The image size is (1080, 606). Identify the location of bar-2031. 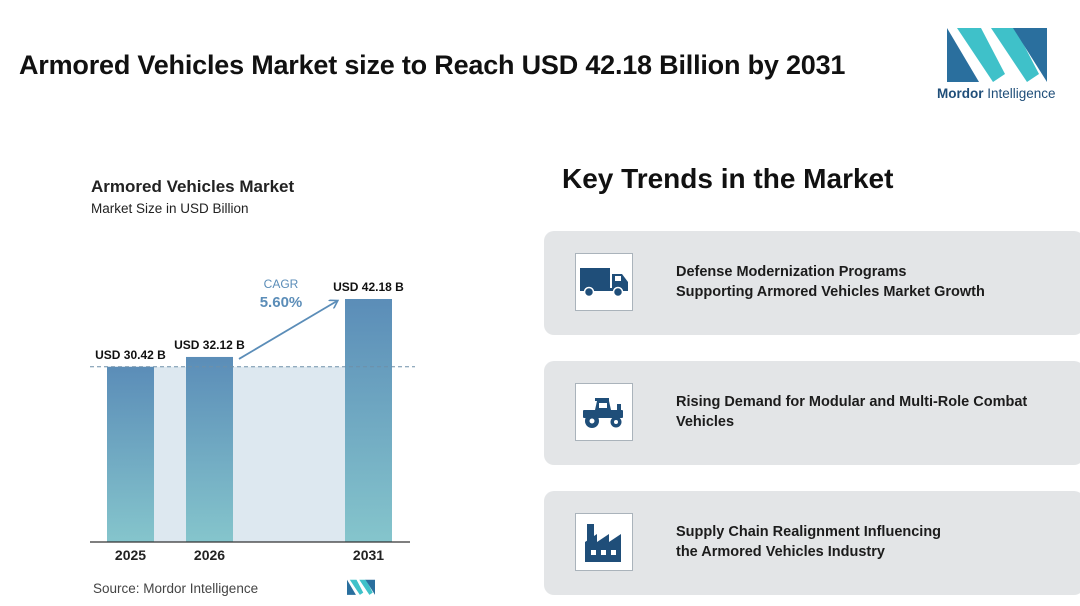
(368, 420).